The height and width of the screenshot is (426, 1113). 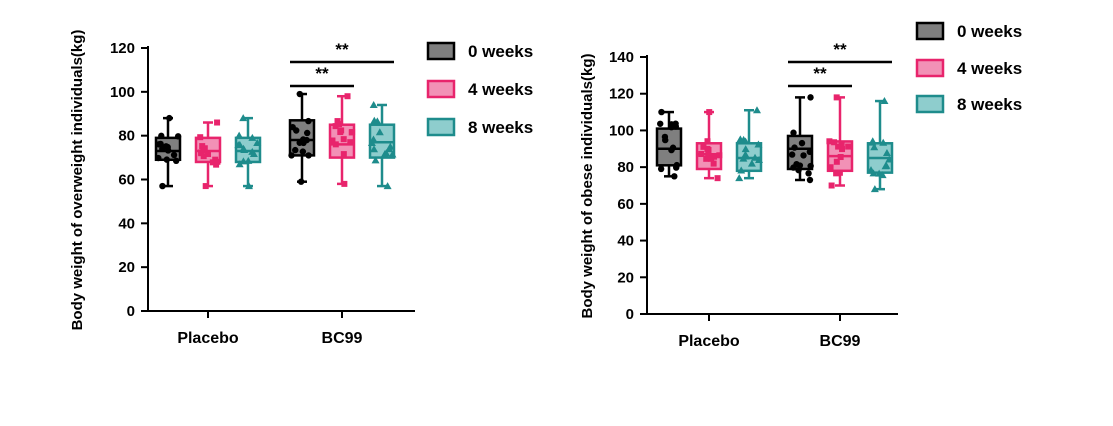 What do you see at coordinates (500, 51) in the screenshot?
I see `legend-label: 0 weeks` at bounding box center [500, 51].